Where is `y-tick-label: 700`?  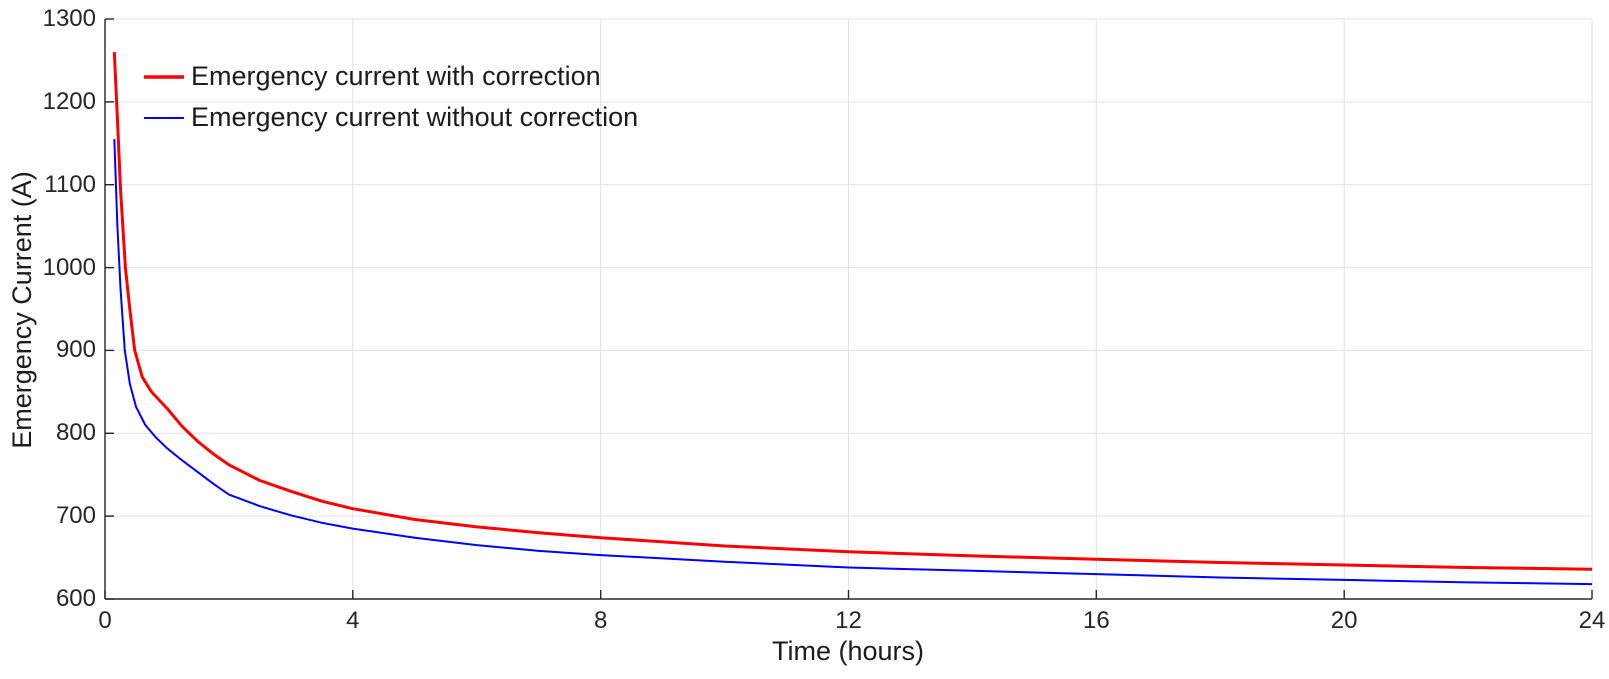 y-tick-label: 700 is located at coordinates (75, 516).